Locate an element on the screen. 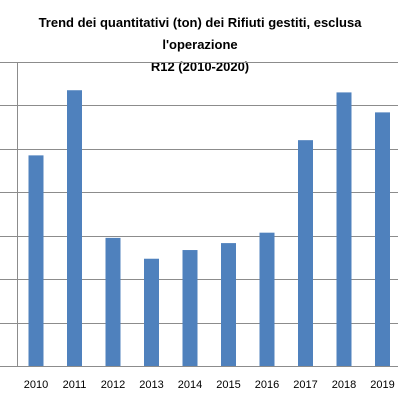 This screenshot has height=400, width=400. x-tick-label: 2010 is located at coordinates (36, 385).